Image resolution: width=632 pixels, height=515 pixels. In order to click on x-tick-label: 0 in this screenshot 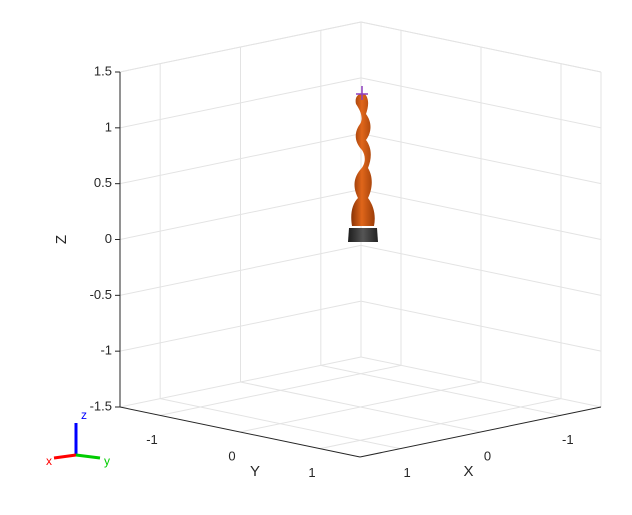, I will do `click(487, 455)`.